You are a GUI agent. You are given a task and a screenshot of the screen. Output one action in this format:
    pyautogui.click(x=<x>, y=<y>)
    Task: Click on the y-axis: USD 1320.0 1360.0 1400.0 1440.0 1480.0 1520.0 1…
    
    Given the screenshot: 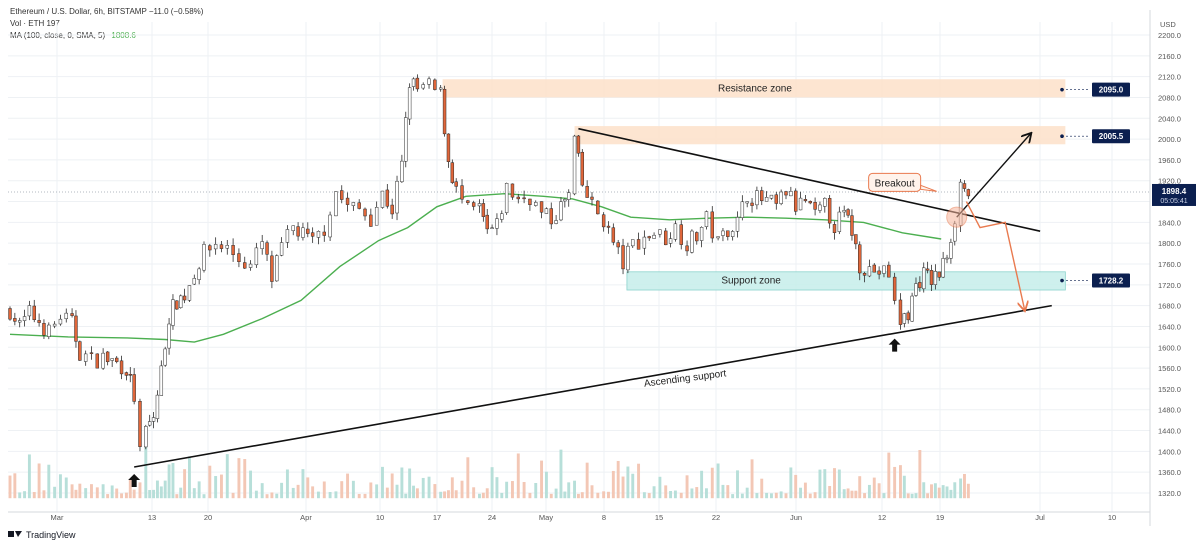 What is the action you would take?
    pyautogui.click(x=1169, y=259)
    